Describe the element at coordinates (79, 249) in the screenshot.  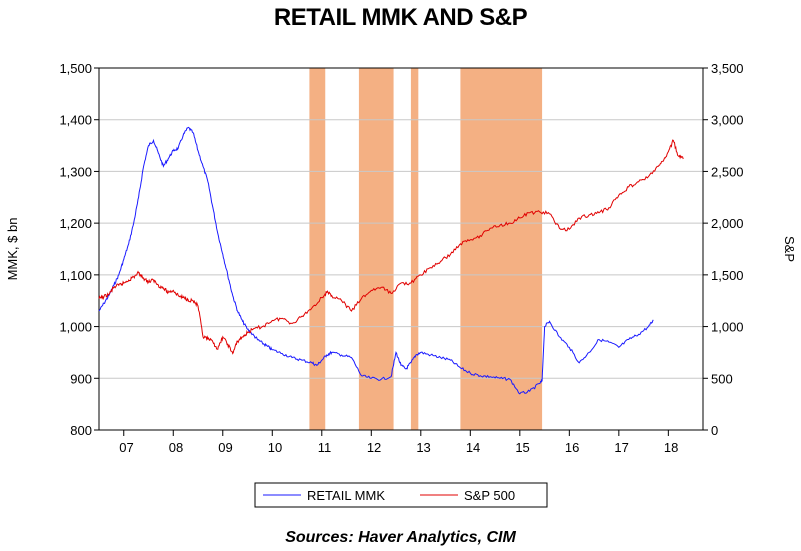
I see `left-axis-ticks: 800 900 1,000 1,100 1,200 1,300 1,400 1,500` at that location.